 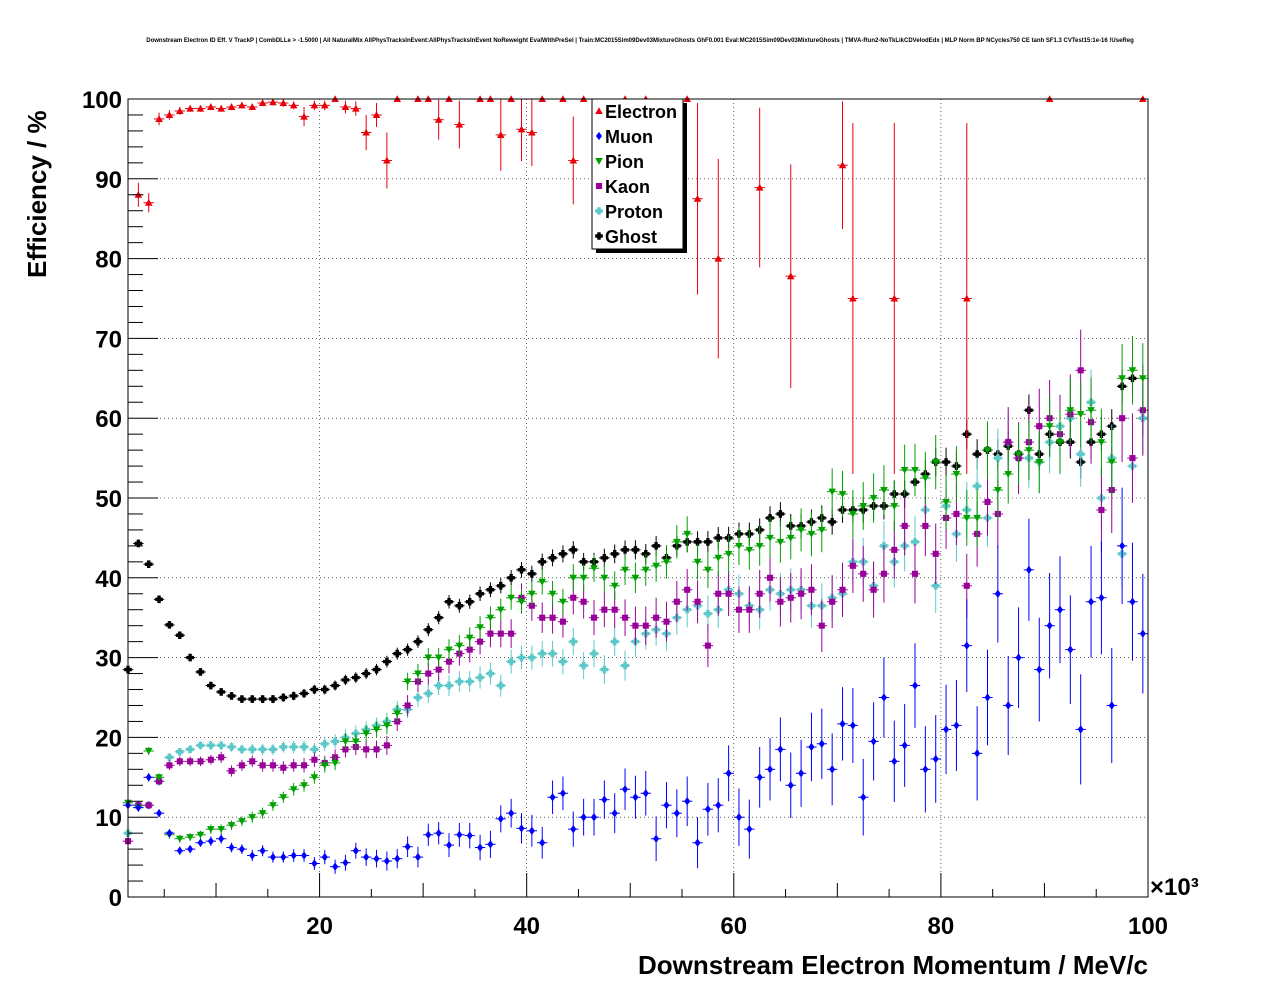 What do you see at coordinates (599, 111) in the screenshot?
I see `legend-marker-electron` at bounding box center [599, 111].